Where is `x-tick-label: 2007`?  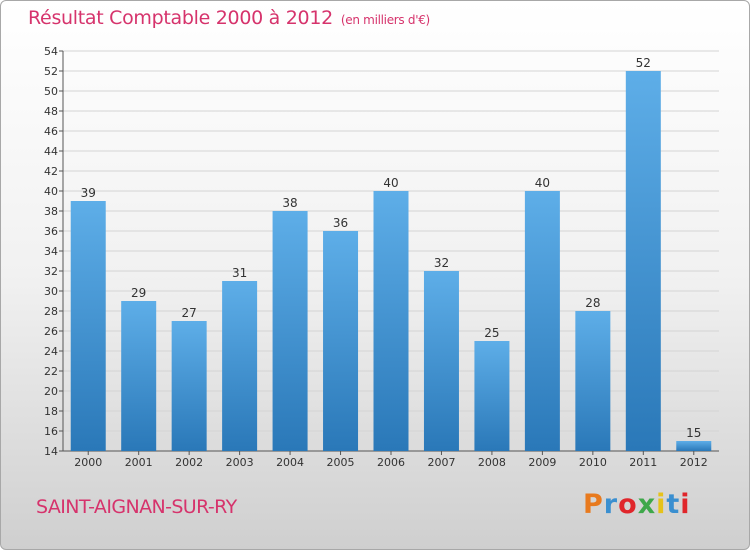
x-tick-label: 2007 is located at coordinates (441, 462).